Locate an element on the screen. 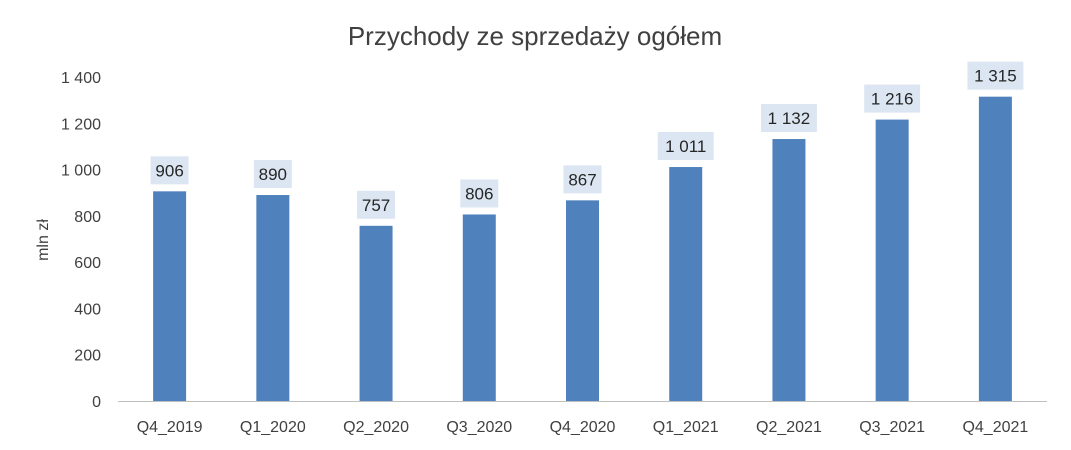 Image resolution: width=1071 pixels, height=450 pixels. data-label: 1 216 is located at coordinates (892, 99).